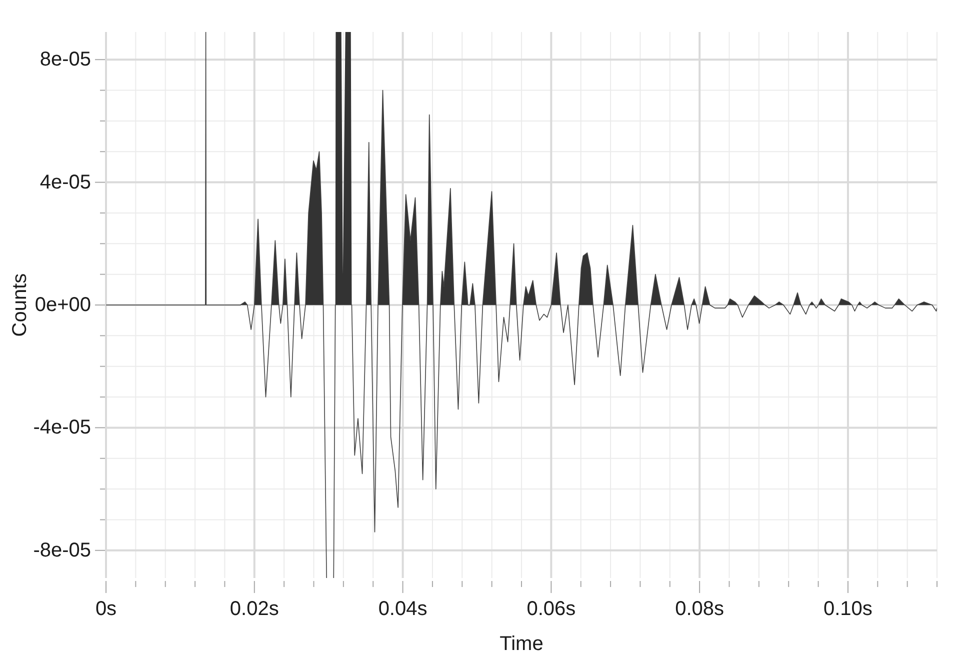 The height and width of the screenshot is (662, 970). I want to click on y-tick-label: -8e-05, so click(62, 550).